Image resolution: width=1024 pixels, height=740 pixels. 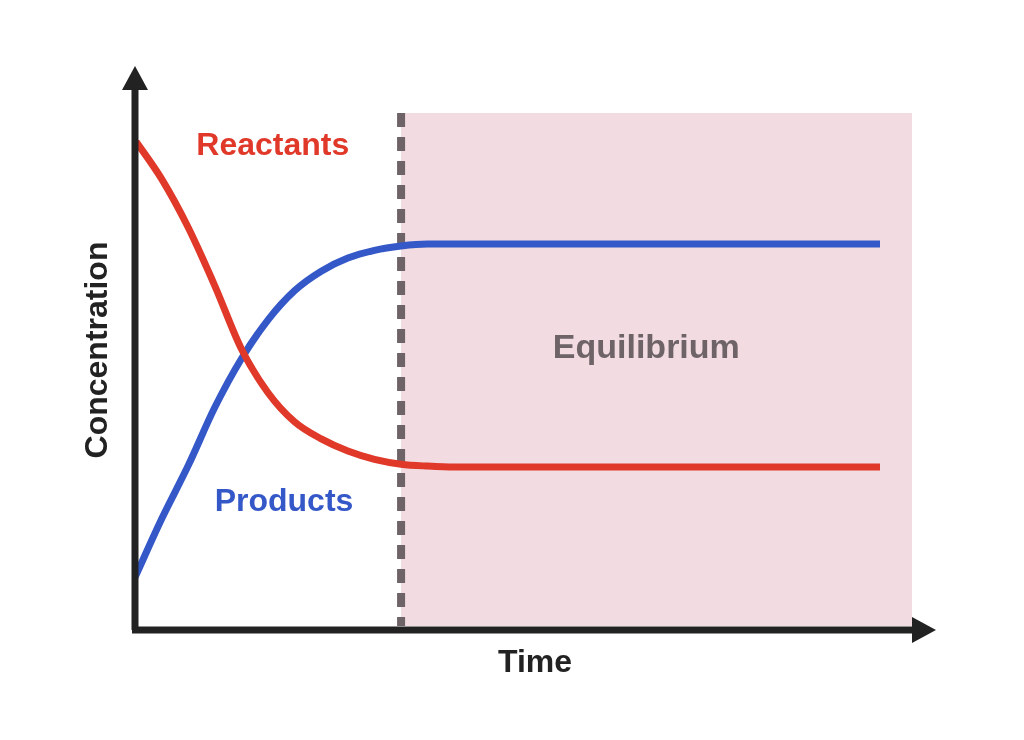 I want to click on x-axis-title: Time, so click(x=535, y=660).